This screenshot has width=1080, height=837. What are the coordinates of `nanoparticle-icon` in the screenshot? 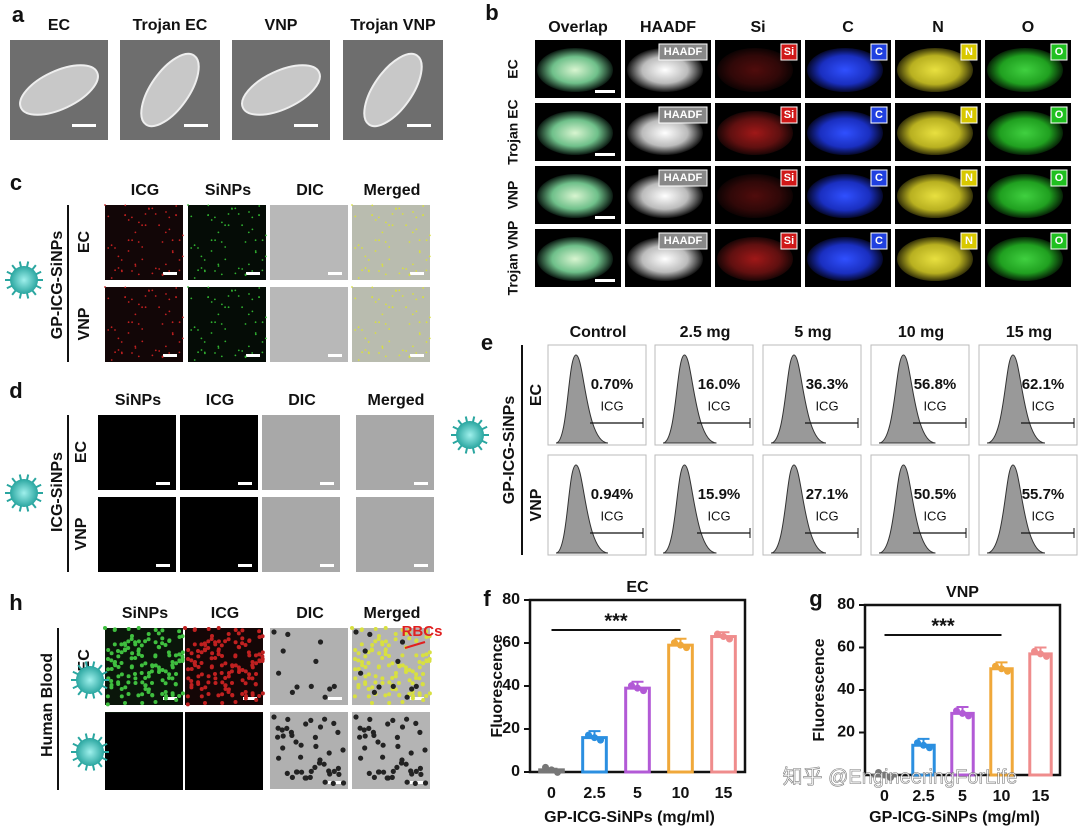 It's located at (24, 493).